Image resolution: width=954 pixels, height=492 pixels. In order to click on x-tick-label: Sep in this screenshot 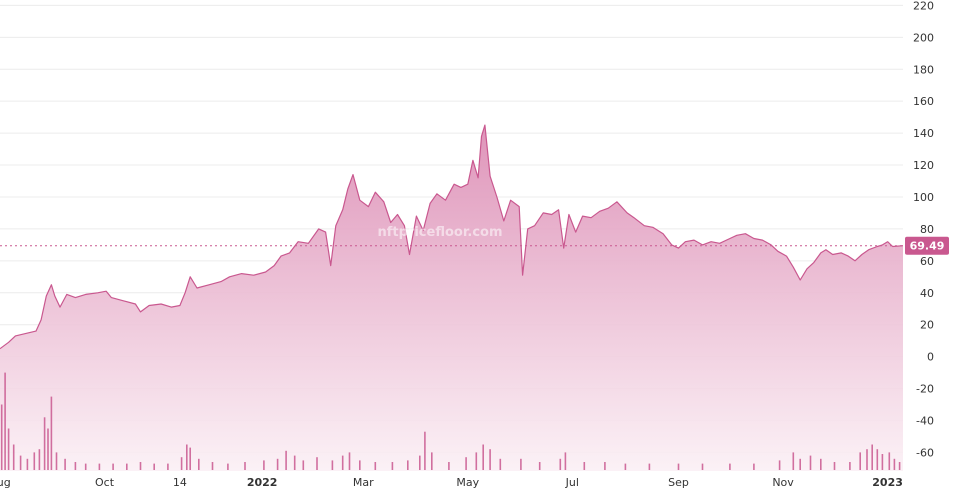, I will do `click(678, 482)`.